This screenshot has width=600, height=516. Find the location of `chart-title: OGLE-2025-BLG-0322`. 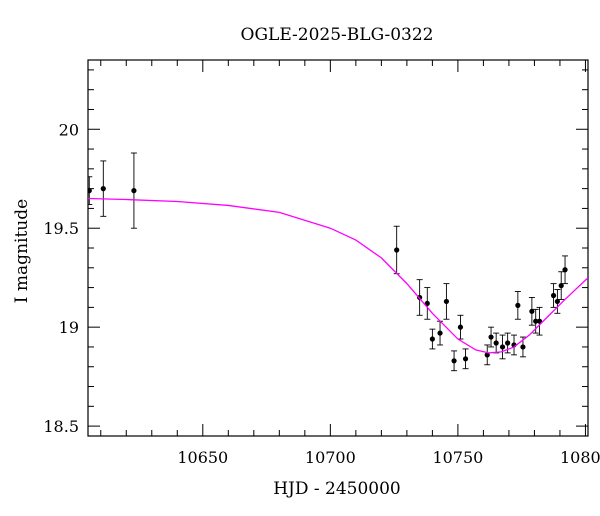

chart-title: OGLE-2025-BLG-0322 is located at coordinates (337, 35).